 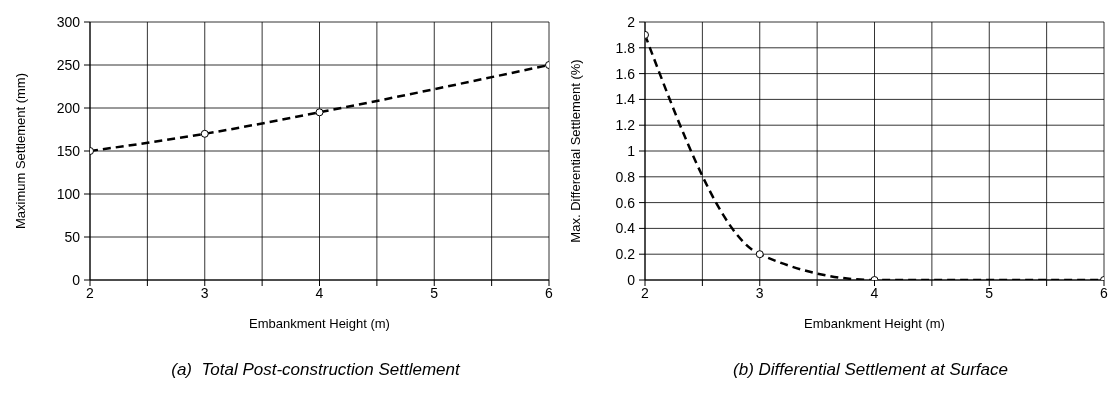 I want to click on y-tick-label: 0.8, so click(x=625, y=176).